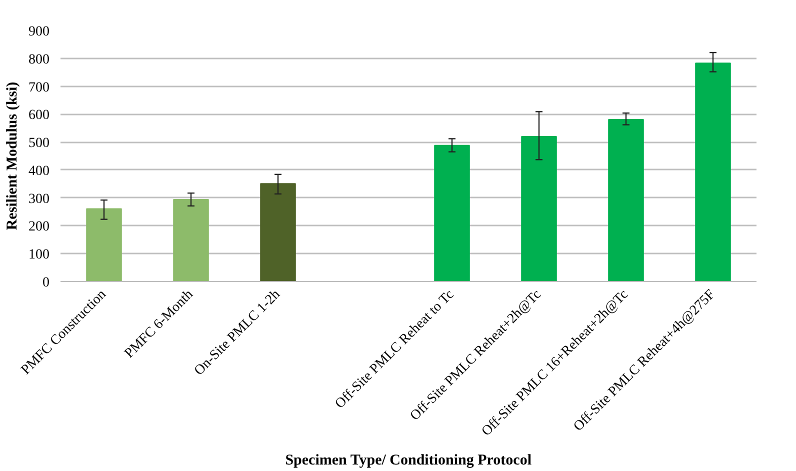  I want to click on y-axis-title: Resilient Modulus (ksi), so click(12, 156).